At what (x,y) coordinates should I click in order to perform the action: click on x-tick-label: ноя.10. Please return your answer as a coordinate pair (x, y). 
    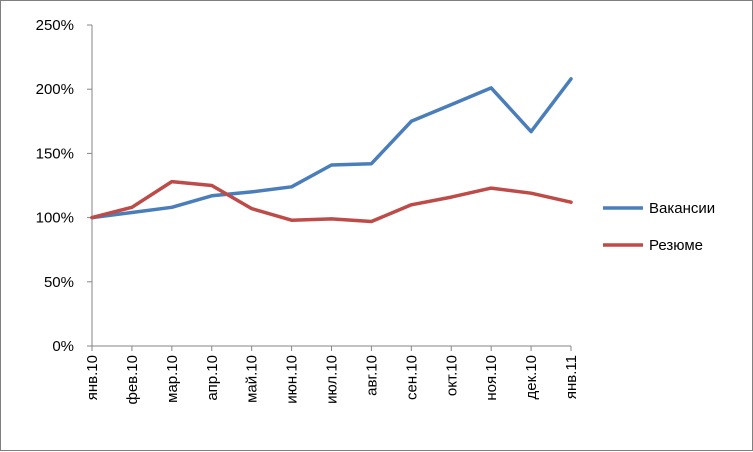
    Looking at the image, I should click on (491, 378).